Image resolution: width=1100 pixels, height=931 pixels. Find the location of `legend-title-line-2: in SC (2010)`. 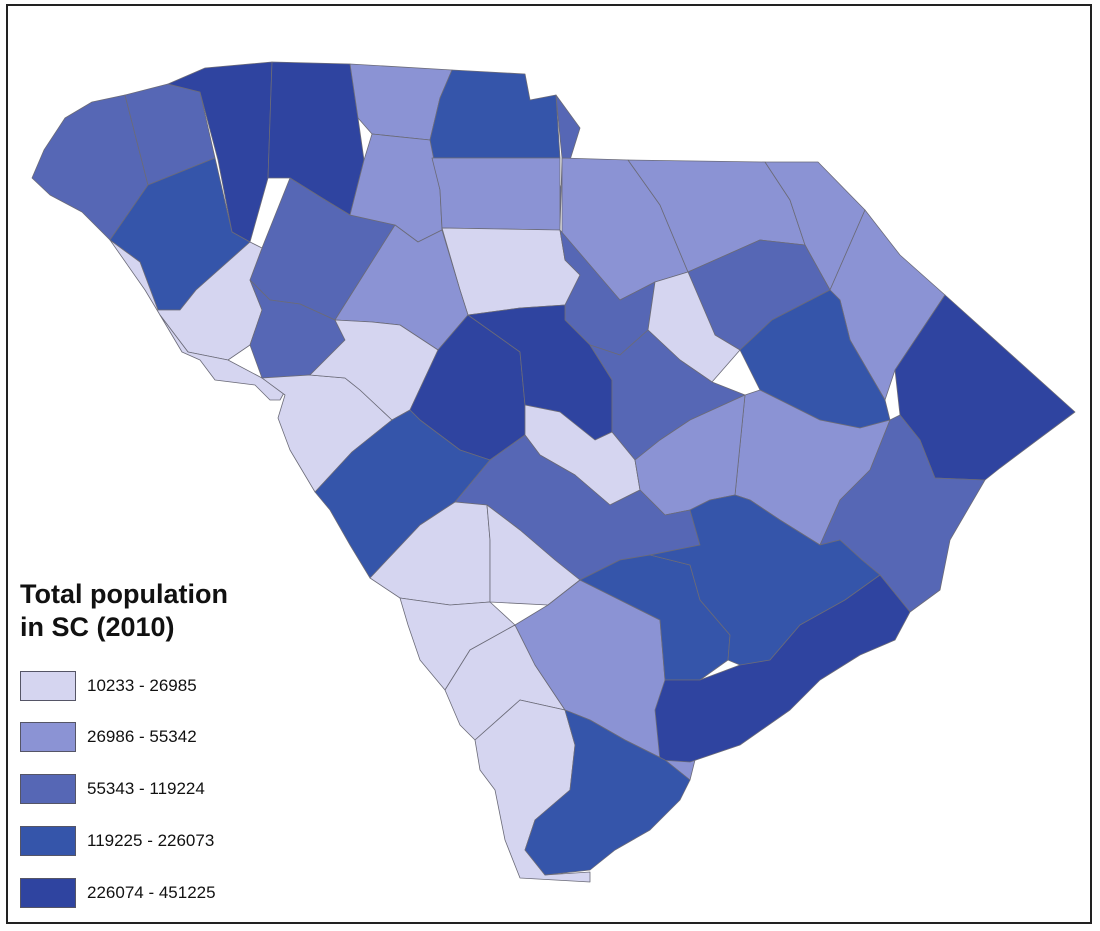

legend-title-line-2: in SC (2010) is located at coordinates (97, 627).